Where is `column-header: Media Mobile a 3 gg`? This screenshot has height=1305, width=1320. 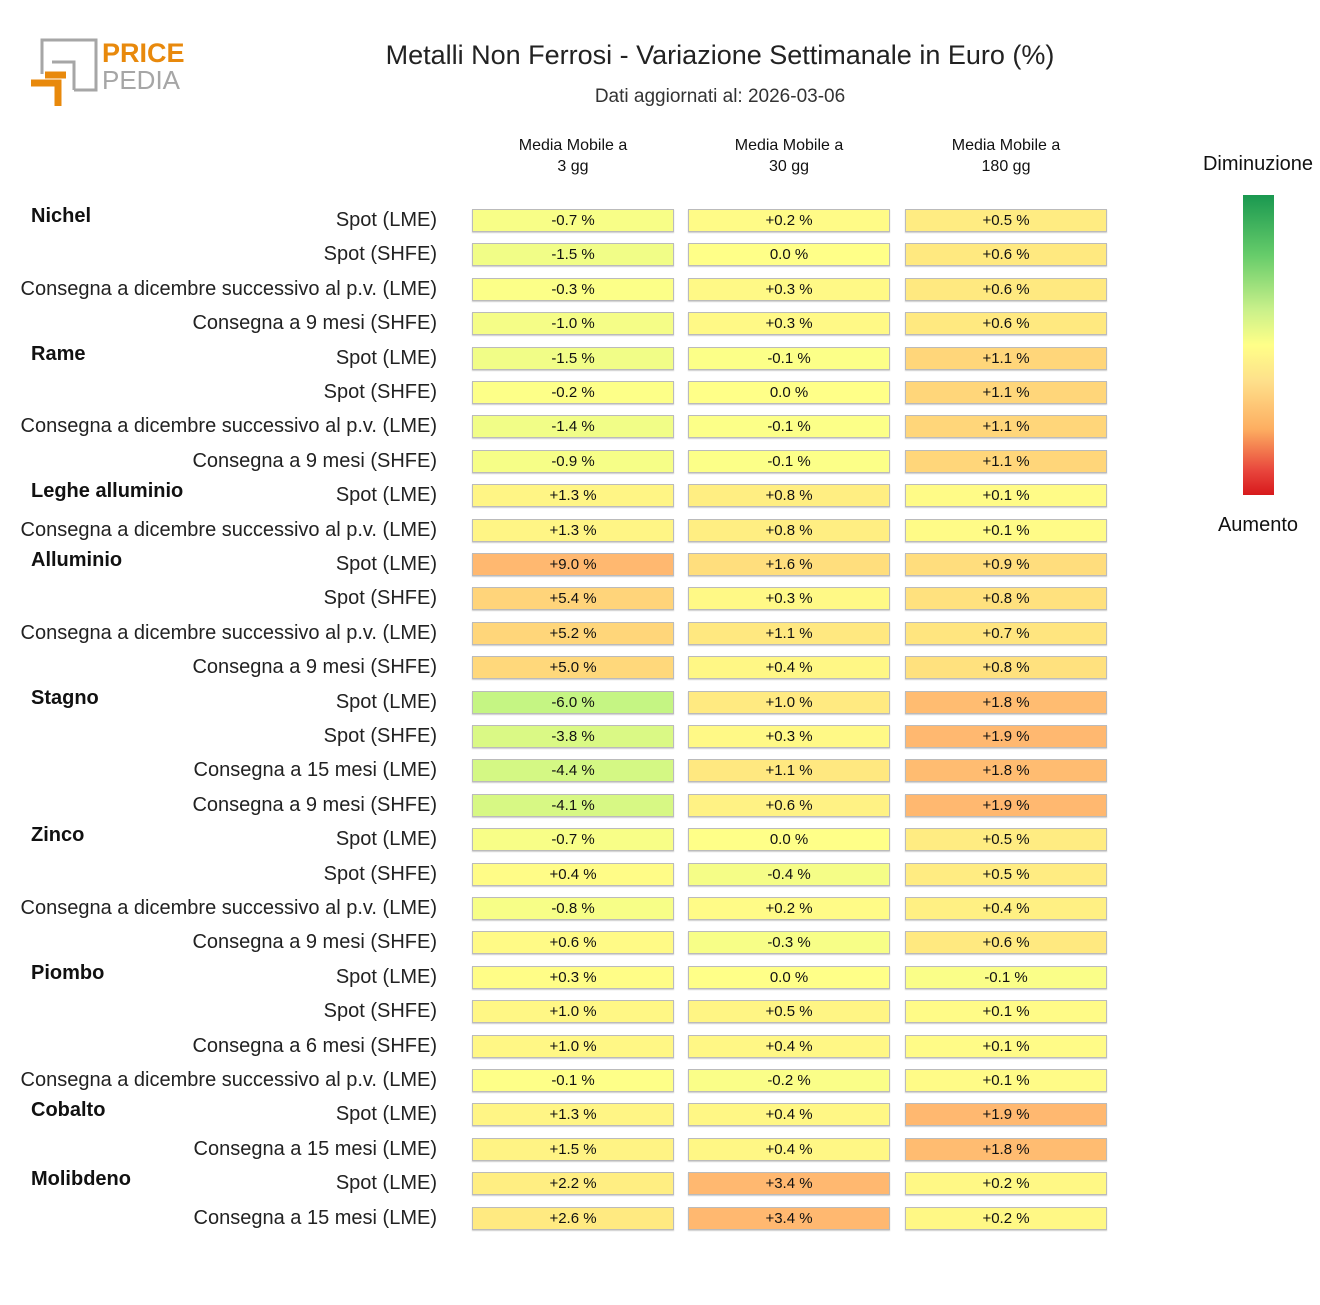 column-header: Media Mobile a 3 gg is located at coordinates (573, 156).